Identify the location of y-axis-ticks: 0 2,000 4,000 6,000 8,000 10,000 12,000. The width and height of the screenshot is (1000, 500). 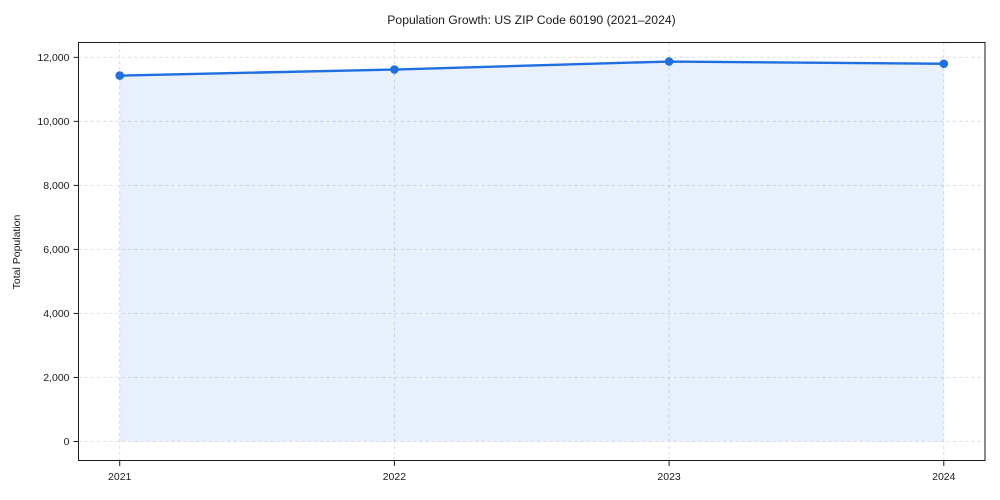
(58, 250).